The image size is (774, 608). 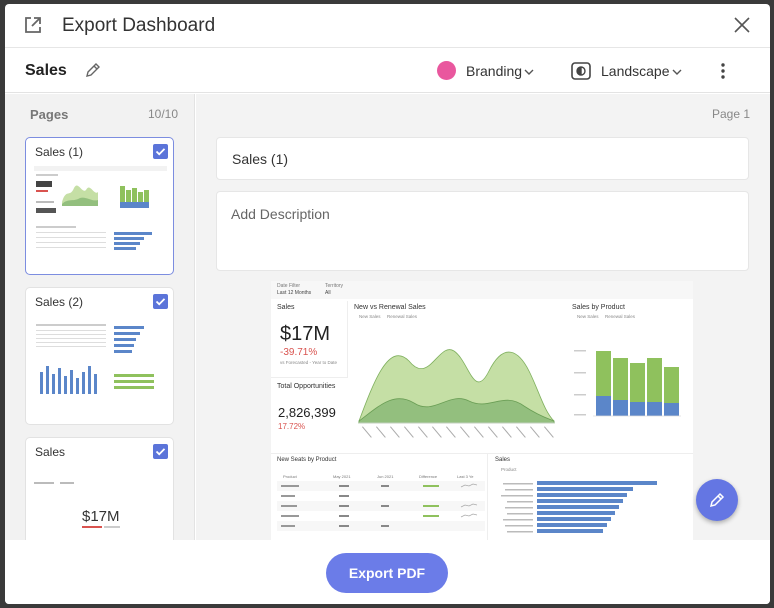 I want to click on dialog-title: Export Dashboard, so click(x=139, y=25).